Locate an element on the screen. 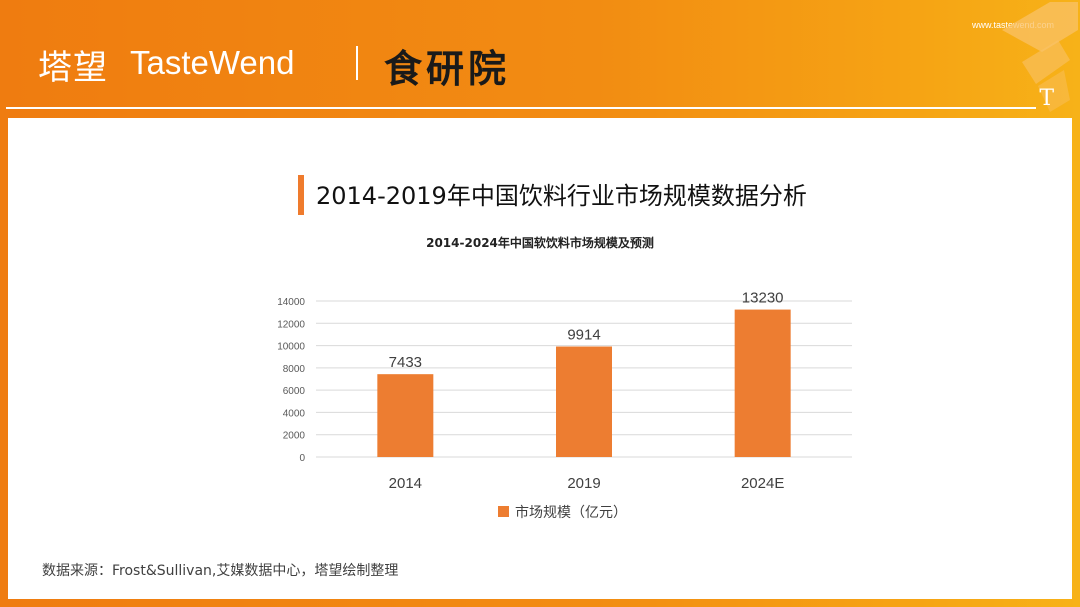  corner-t-mark: T is located at coordinates (1046, 98).